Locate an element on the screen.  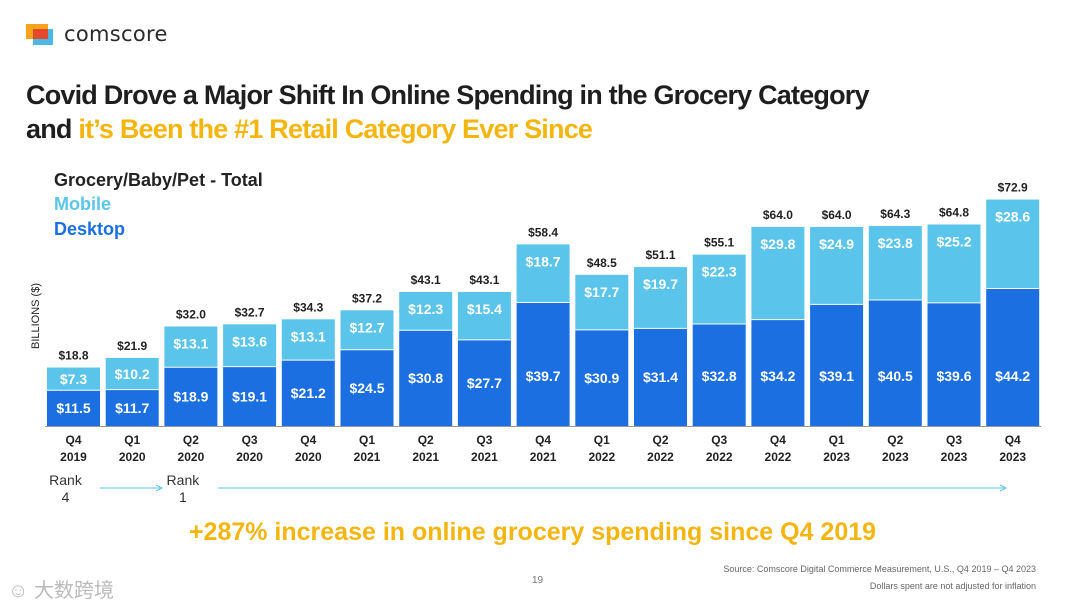
logo-mark is located at coordinates (39, 34).